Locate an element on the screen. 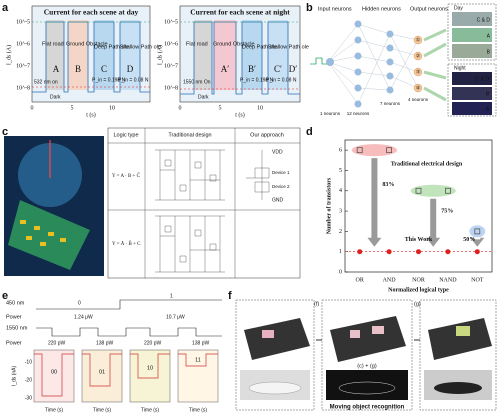 Image resolution: width=500 pixels, height=418 pixels. network-links is located at coordinates (373, 64).